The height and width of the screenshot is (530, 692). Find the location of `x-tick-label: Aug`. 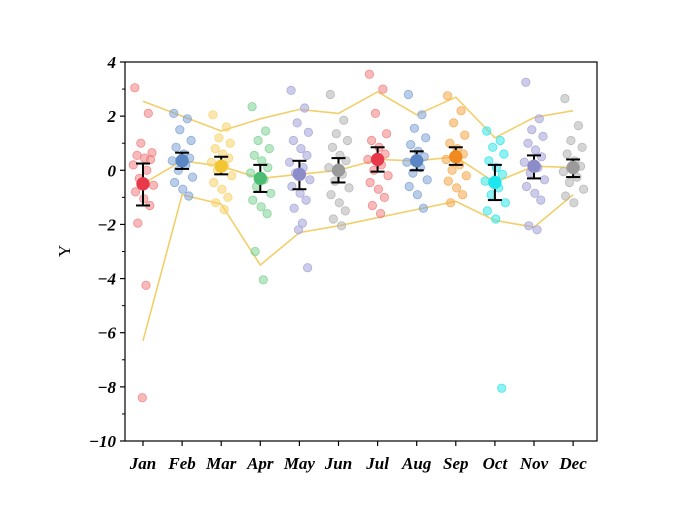

x-tick-label: Aug is located at coordinates (416, 463).